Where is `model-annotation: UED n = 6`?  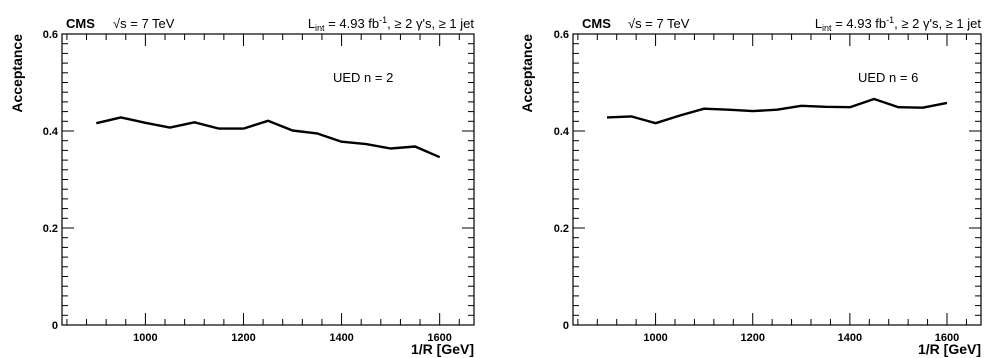 model-annotation: UED n = 6 is located at coordinates (888, 77).